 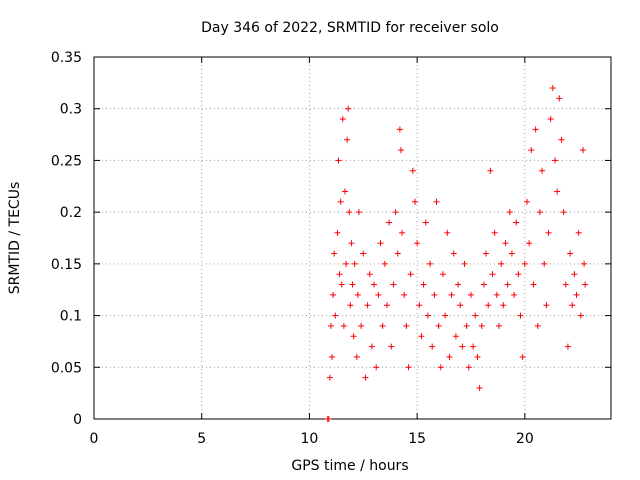 What do you see at coordinates (94, 439) in the screenshot?
I see `x-tick-label: 0` at bounding box center [94, 439].